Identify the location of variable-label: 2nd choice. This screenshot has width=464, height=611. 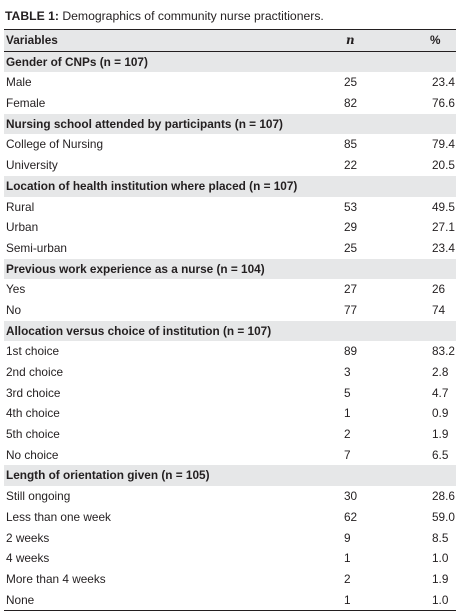
(35, 372).